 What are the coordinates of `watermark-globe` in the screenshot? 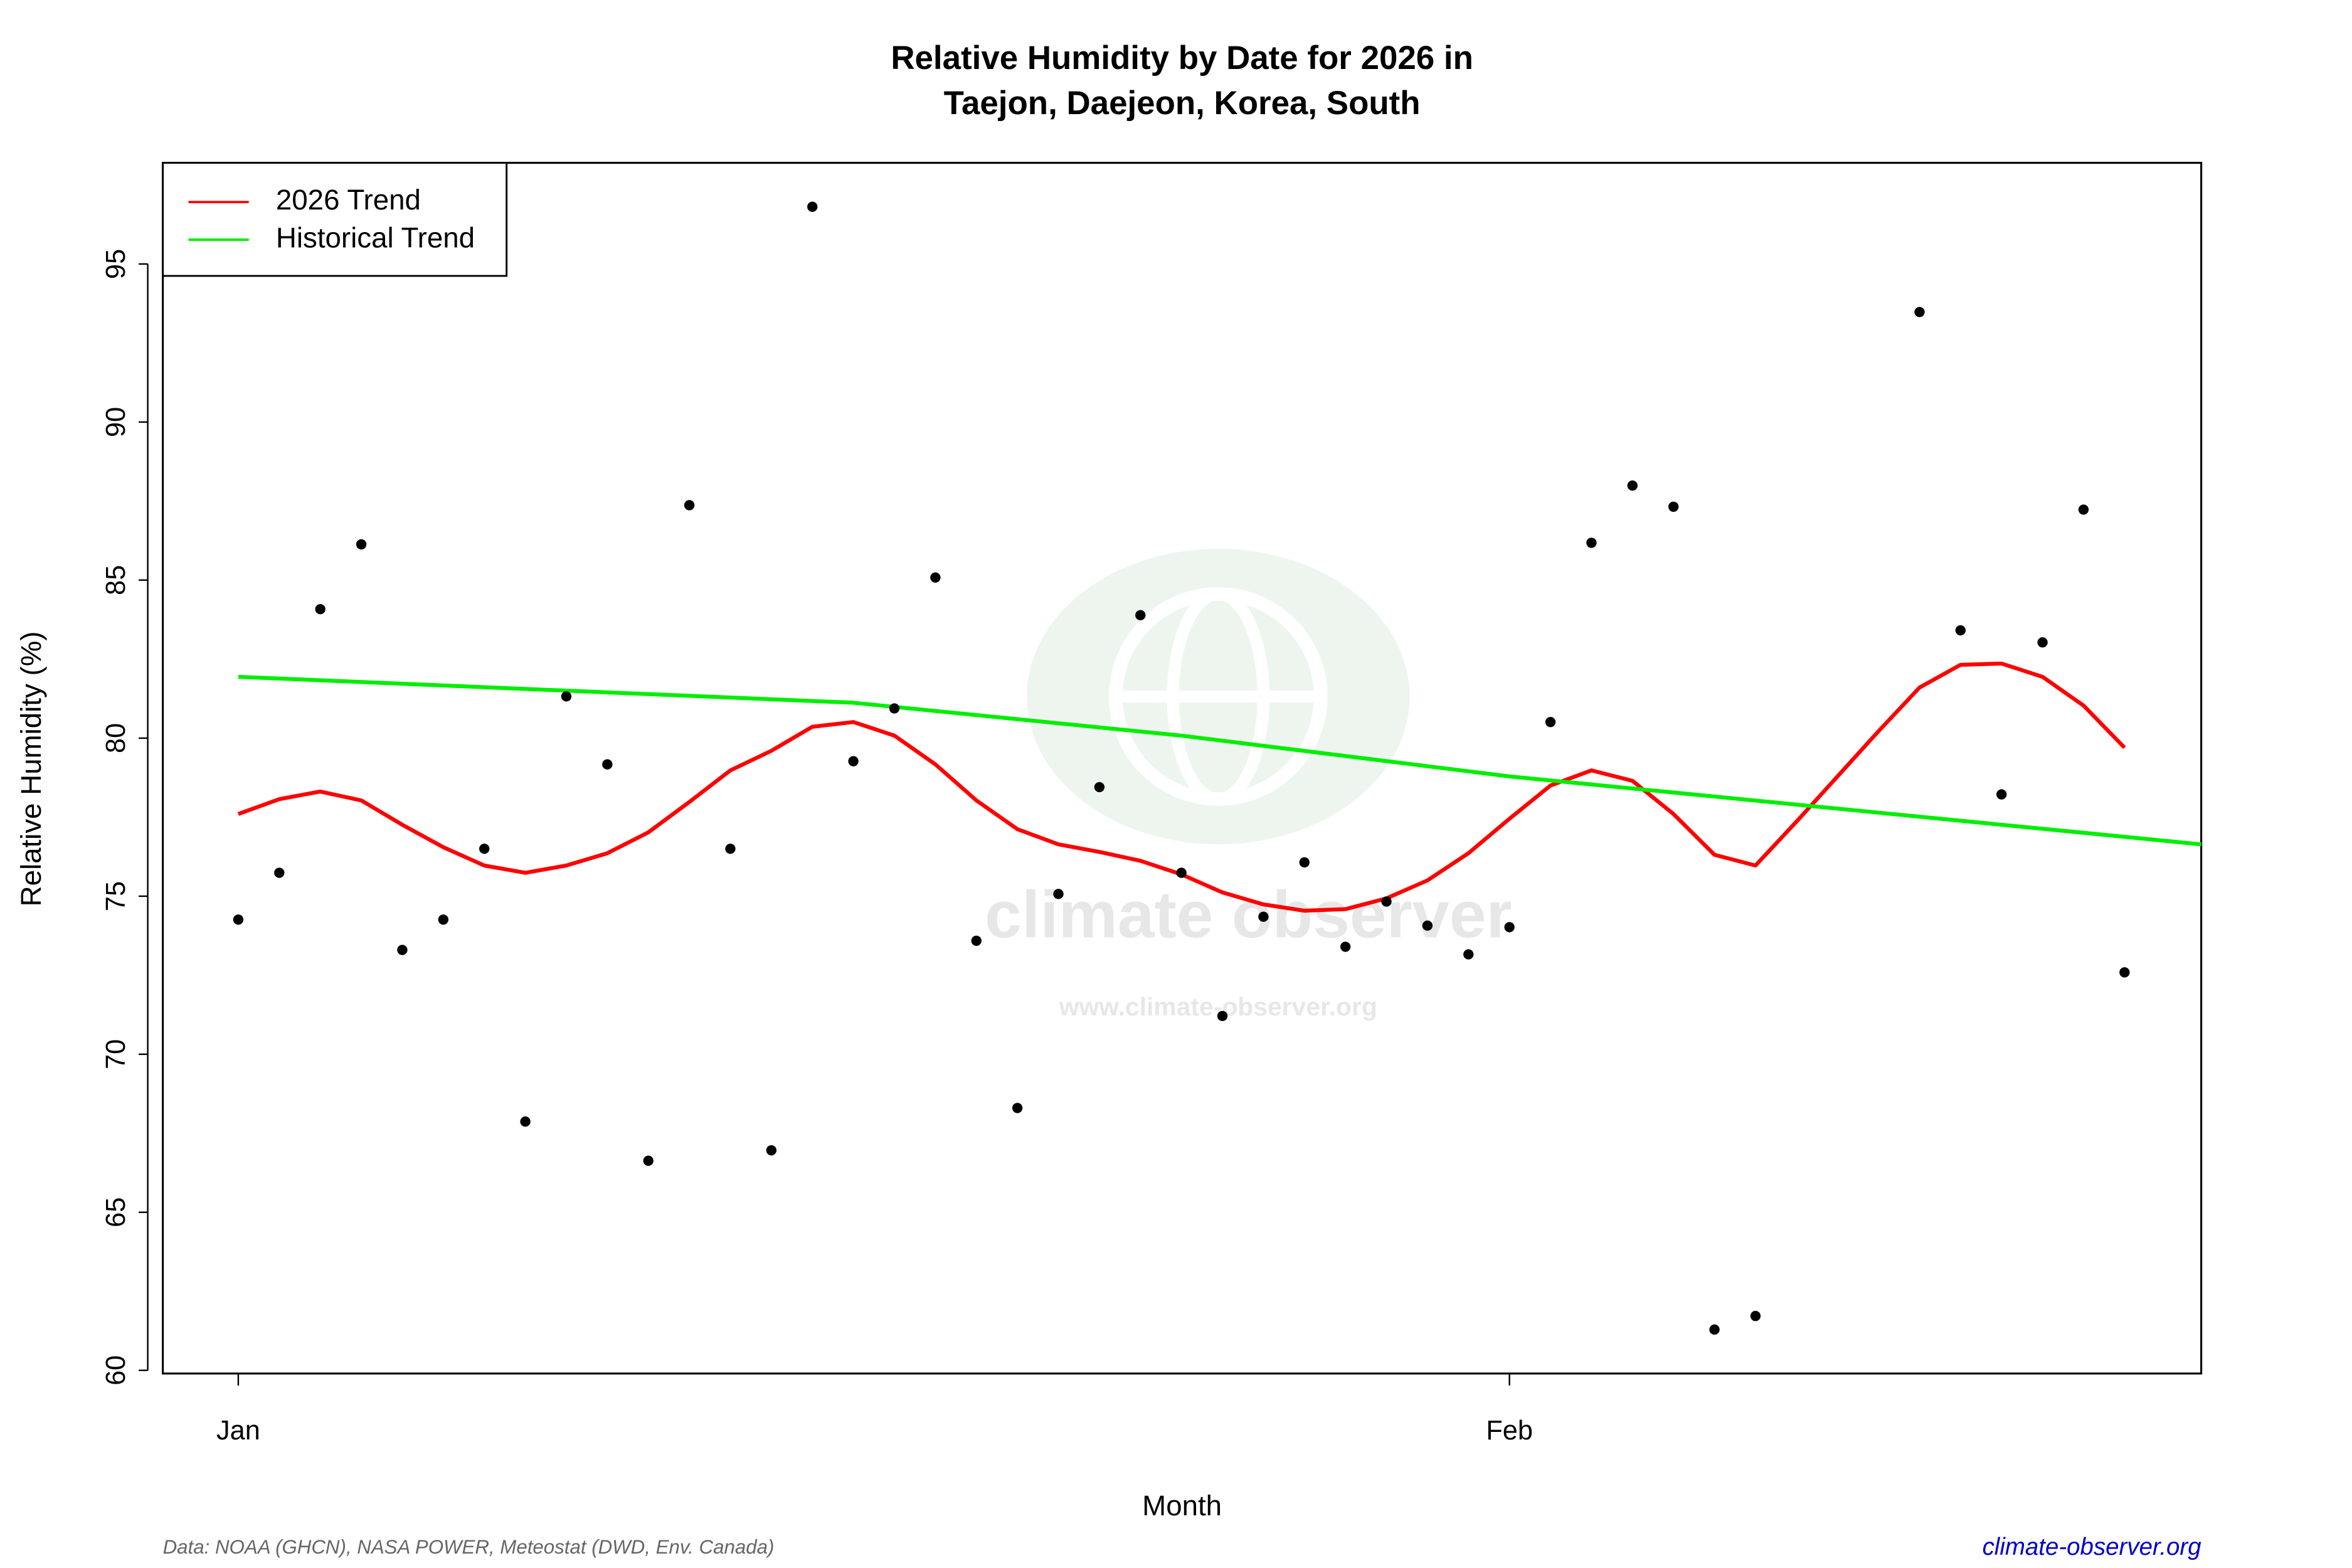 It's located at (1218, 697).